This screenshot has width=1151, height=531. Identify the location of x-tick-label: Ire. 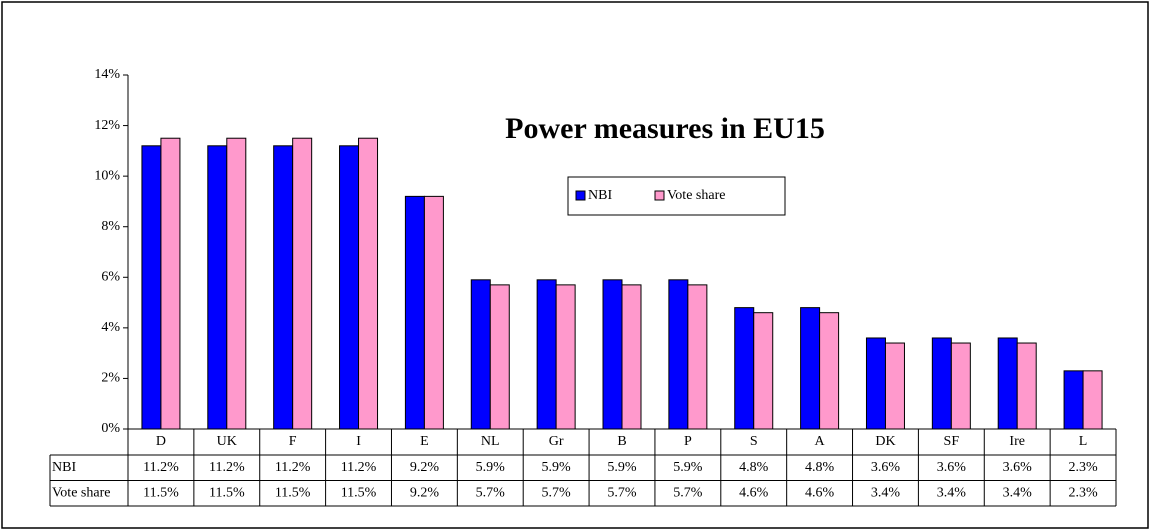
(1017, 441).